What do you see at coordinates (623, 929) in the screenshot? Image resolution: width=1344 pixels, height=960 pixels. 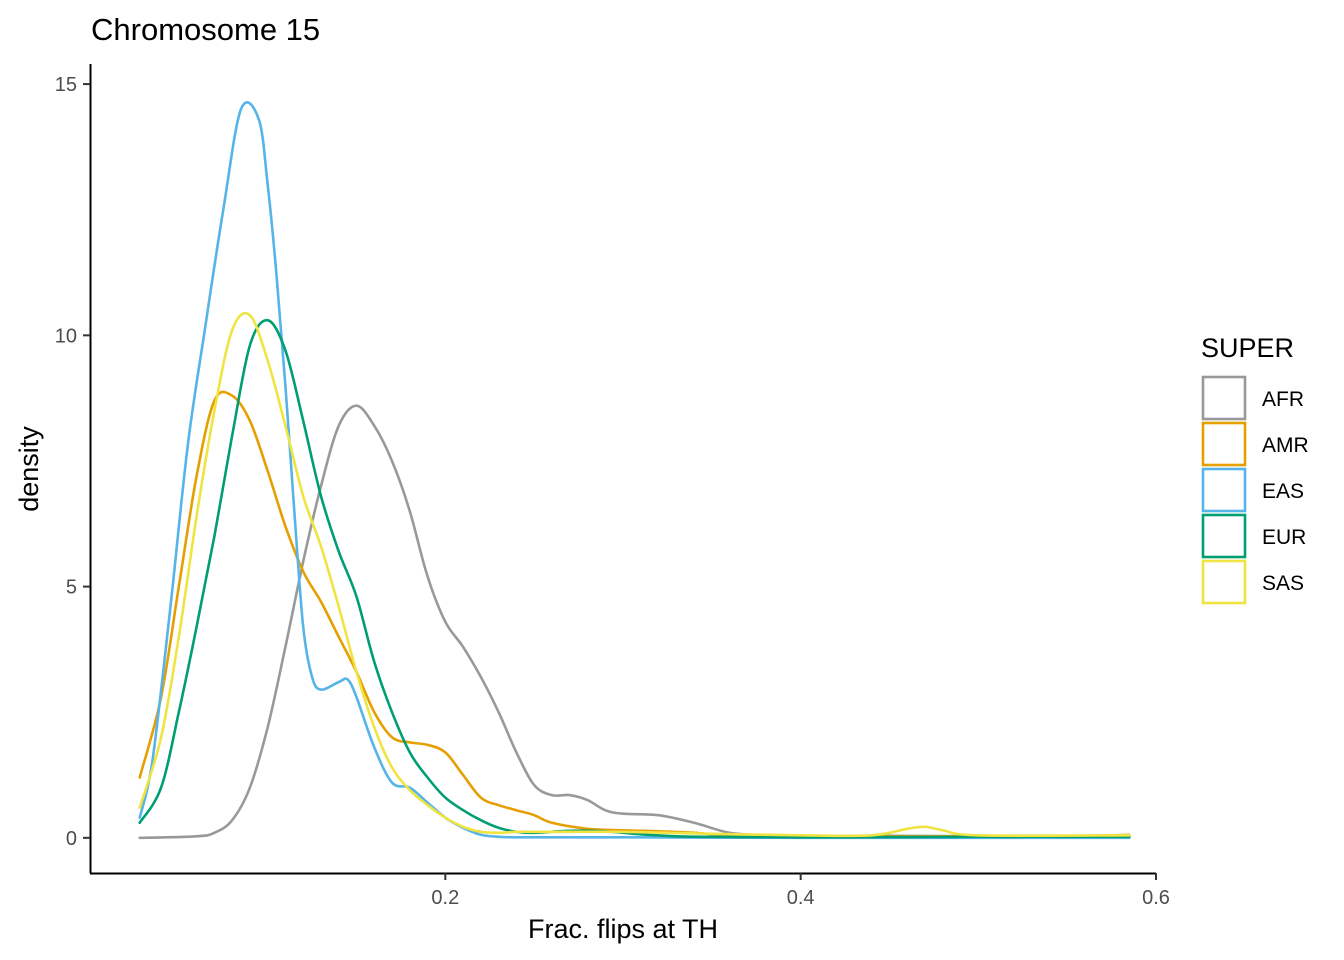 I see `x-axis-label: Frac. flips at TH` at bounding box center [623, 929].